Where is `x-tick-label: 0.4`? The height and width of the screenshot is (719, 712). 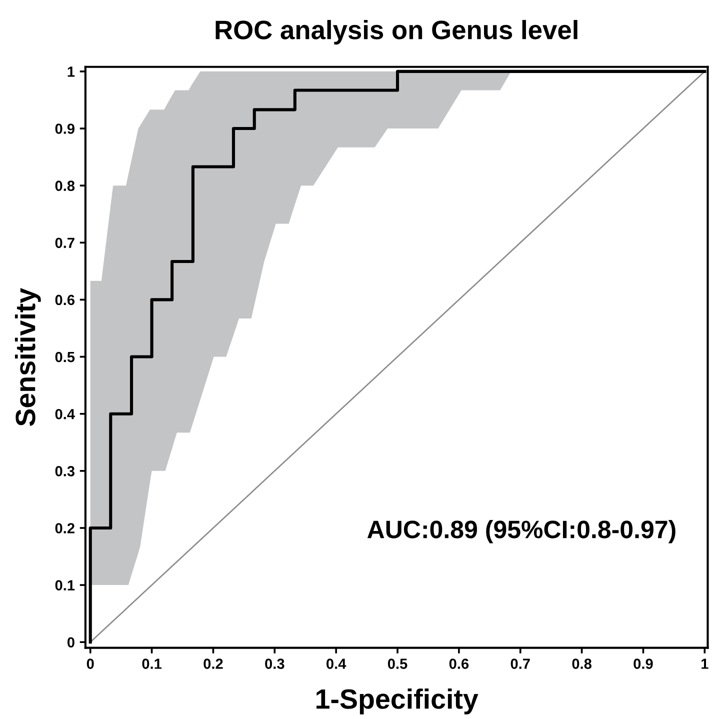
x-tick-label: 0.4 is located at coordinates (336, 663).